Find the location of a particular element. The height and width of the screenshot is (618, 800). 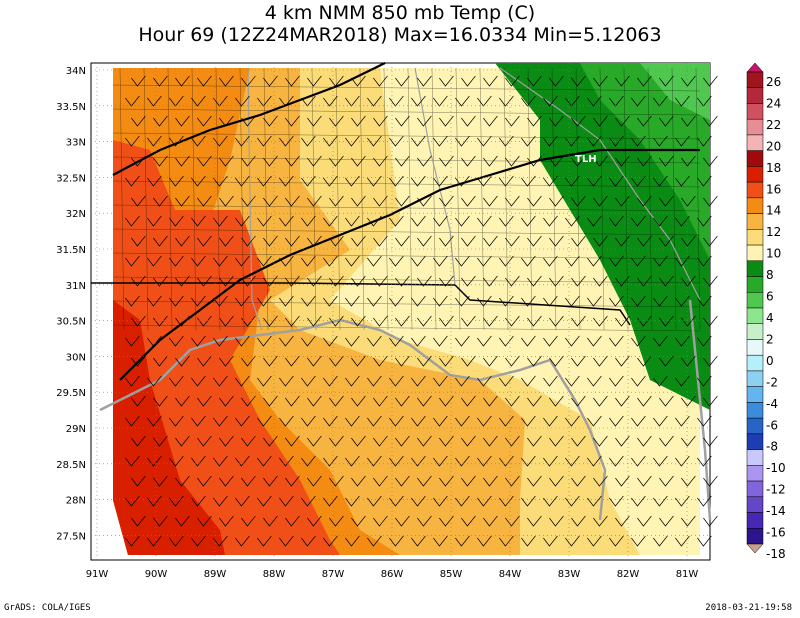

colorbar-label: 18 is located at coordinates (773, 168).